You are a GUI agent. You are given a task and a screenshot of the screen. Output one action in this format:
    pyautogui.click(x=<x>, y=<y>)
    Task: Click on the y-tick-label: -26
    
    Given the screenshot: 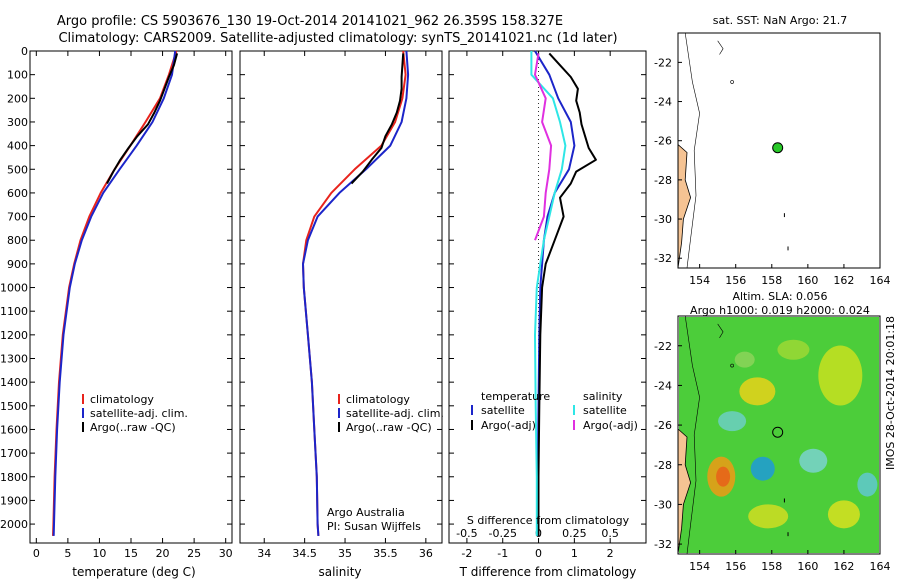 What is the action you would take?
    pyautogui.click(x=663, y=425)
    